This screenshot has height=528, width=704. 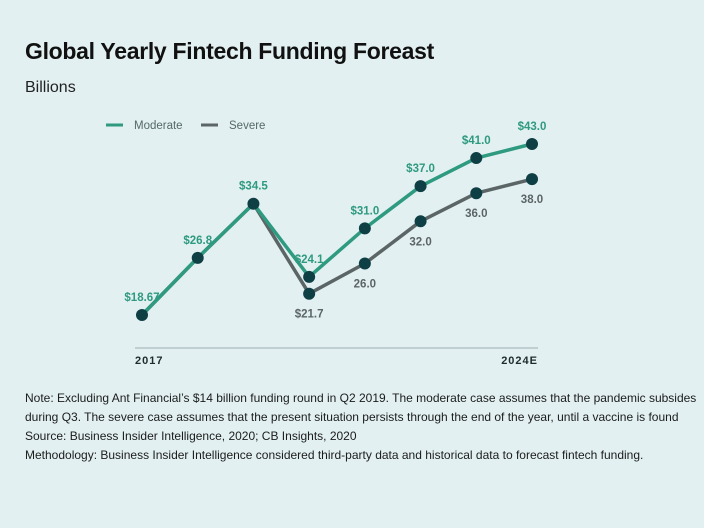 I want to click on legend-label-severe: Severe, so click(x=247, y=126).